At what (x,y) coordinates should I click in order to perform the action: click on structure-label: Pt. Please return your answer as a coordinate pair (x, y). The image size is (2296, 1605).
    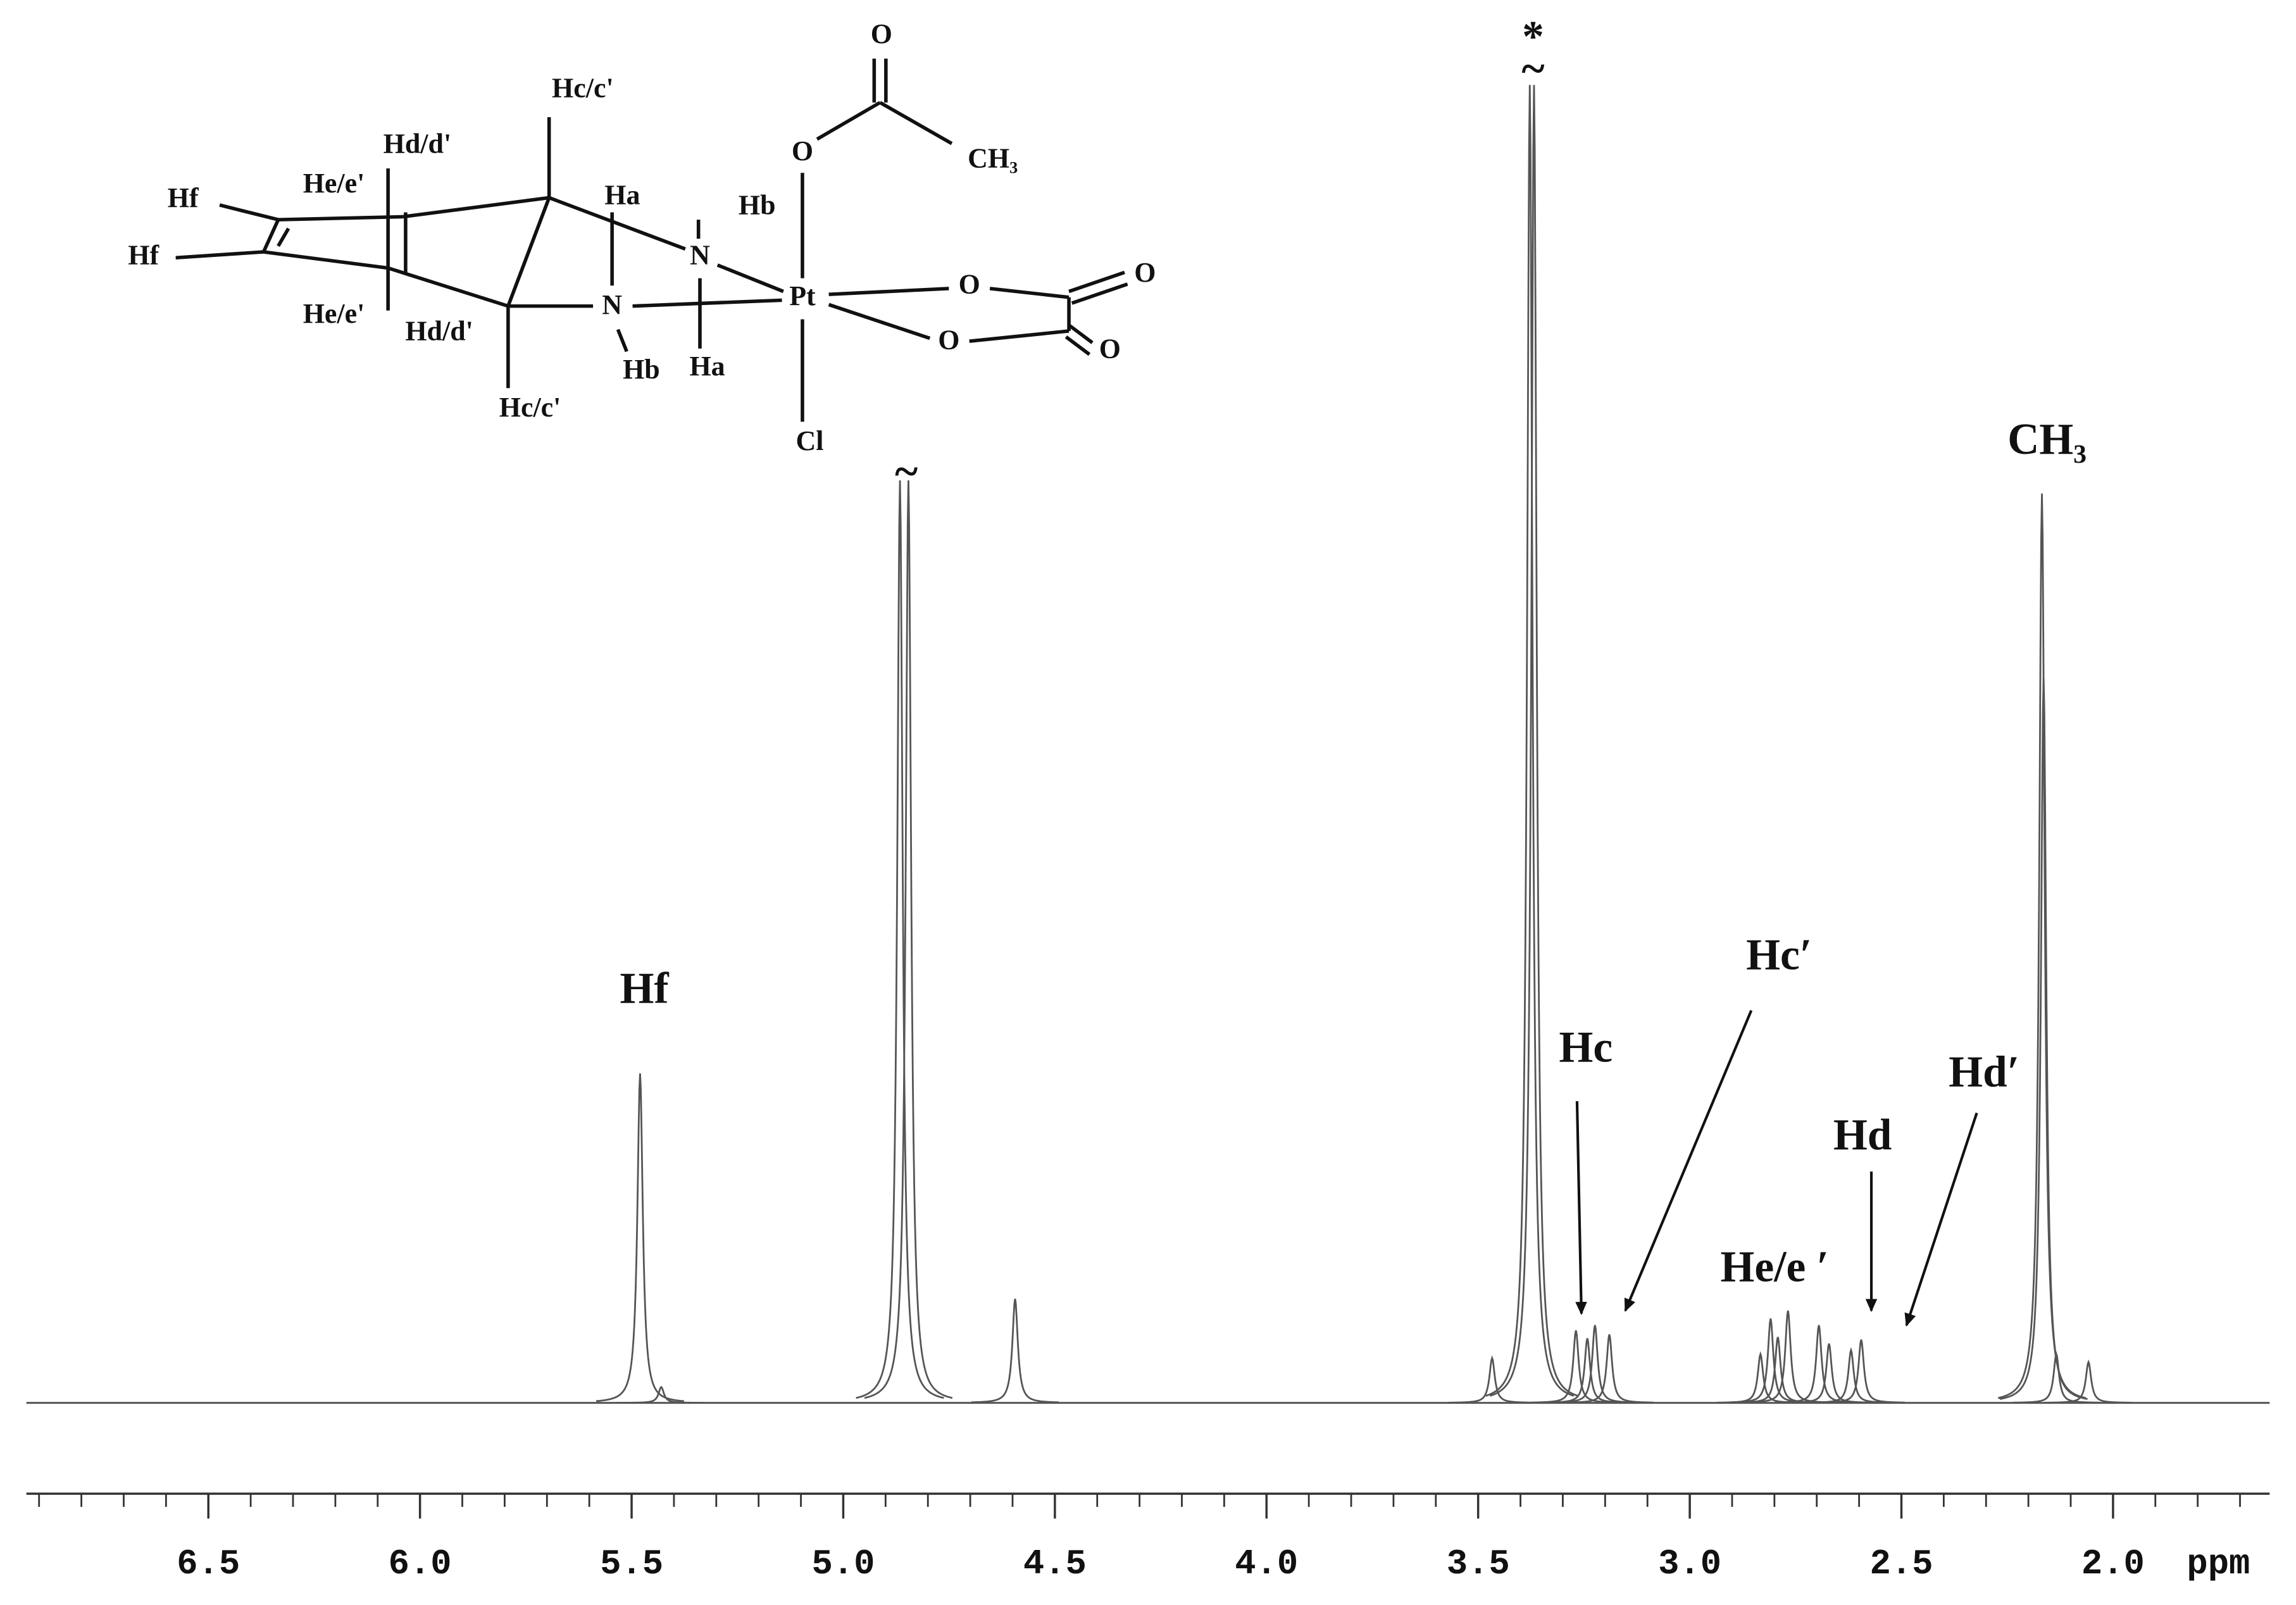
    Looking at the image, I should click on (802, 295).